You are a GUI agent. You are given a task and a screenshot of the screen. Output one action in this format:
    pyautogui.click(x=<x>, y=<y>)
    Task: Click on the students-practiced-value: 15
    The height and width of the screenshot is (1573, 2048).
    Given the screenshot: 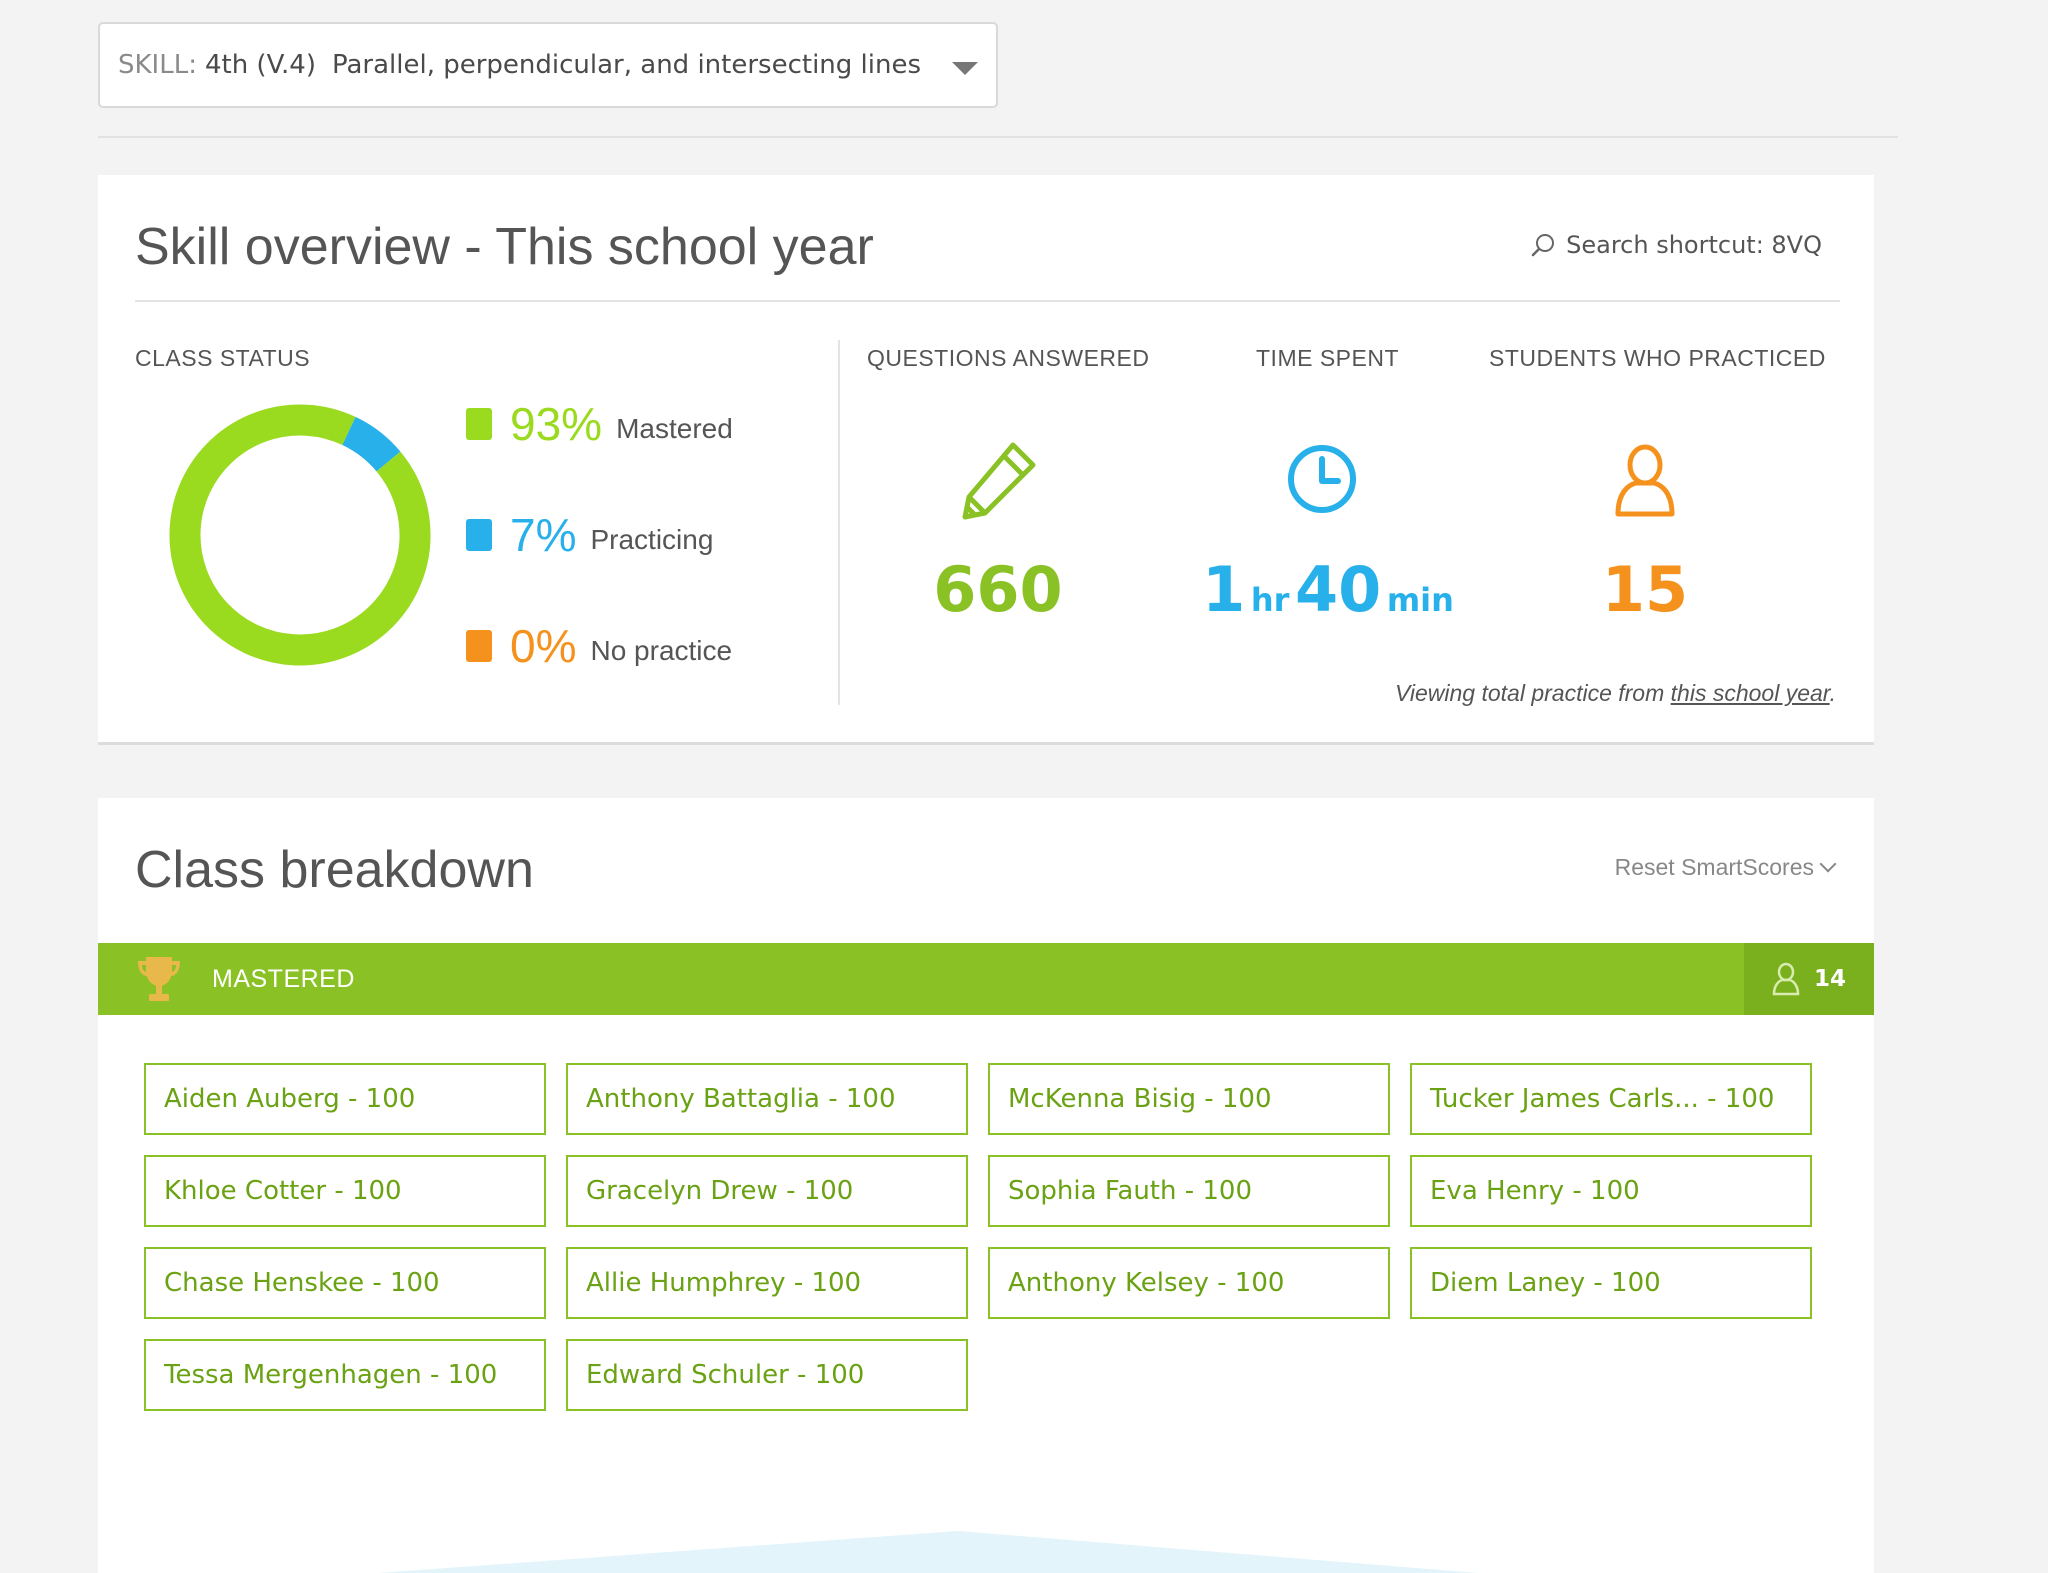 What is the action you would take?
    pyautogui.click(x=1645, y=589)
    